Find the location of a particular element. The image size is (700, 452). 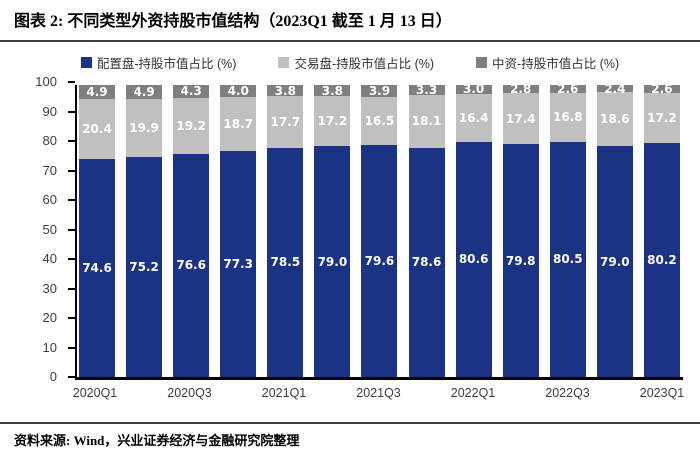

bar-value-label: 80.2 is located at coordinates (662, 259).